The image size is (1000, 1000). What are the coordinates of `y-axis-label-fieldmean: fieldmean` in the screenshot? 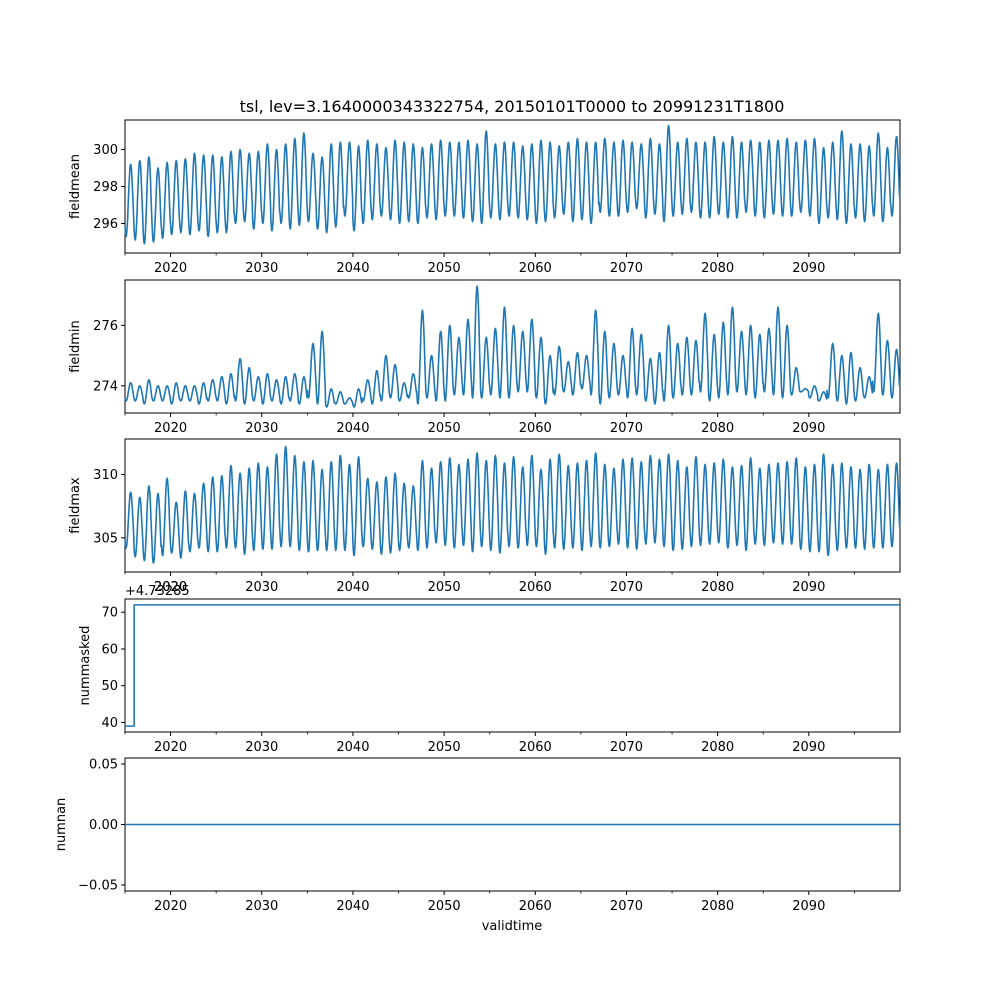 It's located at (75, 186).